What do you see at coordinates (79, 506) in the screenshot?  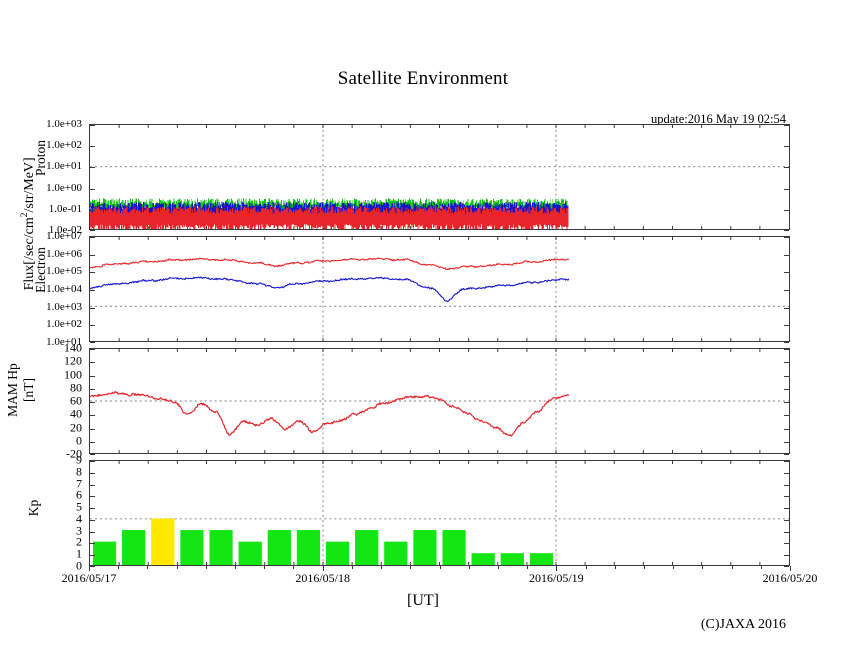 I see `y-tick-label: 5` at bounding box center [79, 506].